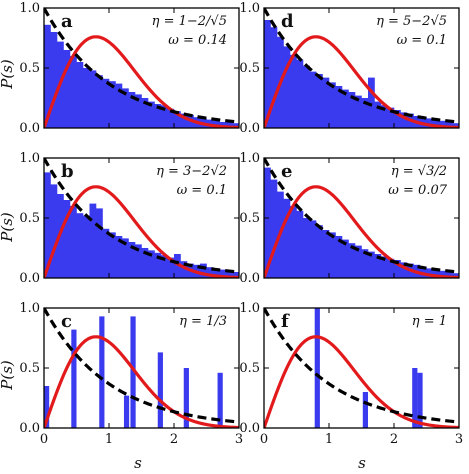 This screenshot has height=474, width=469. Describe the element at coordinates (287, 21) in the screenshot. I see `panel-letter: d` at that location.